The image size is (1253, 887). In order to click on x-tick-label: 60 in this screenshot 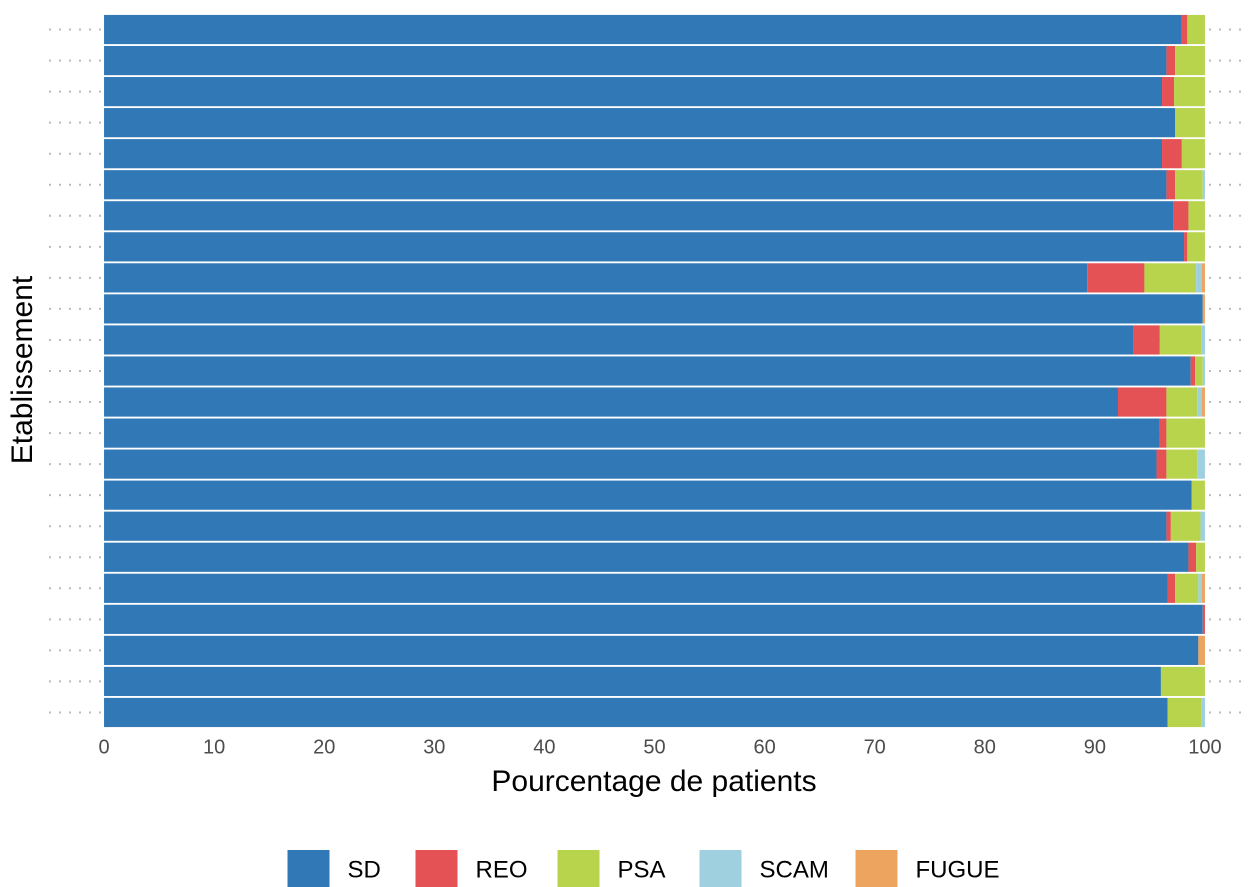, I will do `click(764, 747)`.